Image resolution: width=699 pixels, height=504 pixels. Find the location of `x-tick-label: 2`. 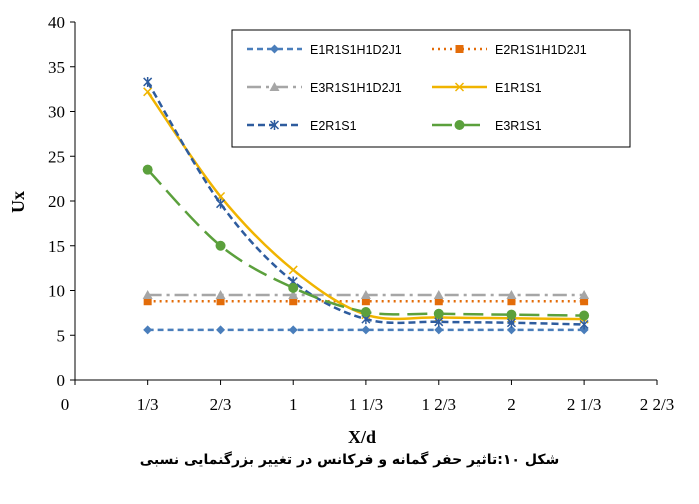

x-tick-label: 2 is located at coordinates (511, 404).